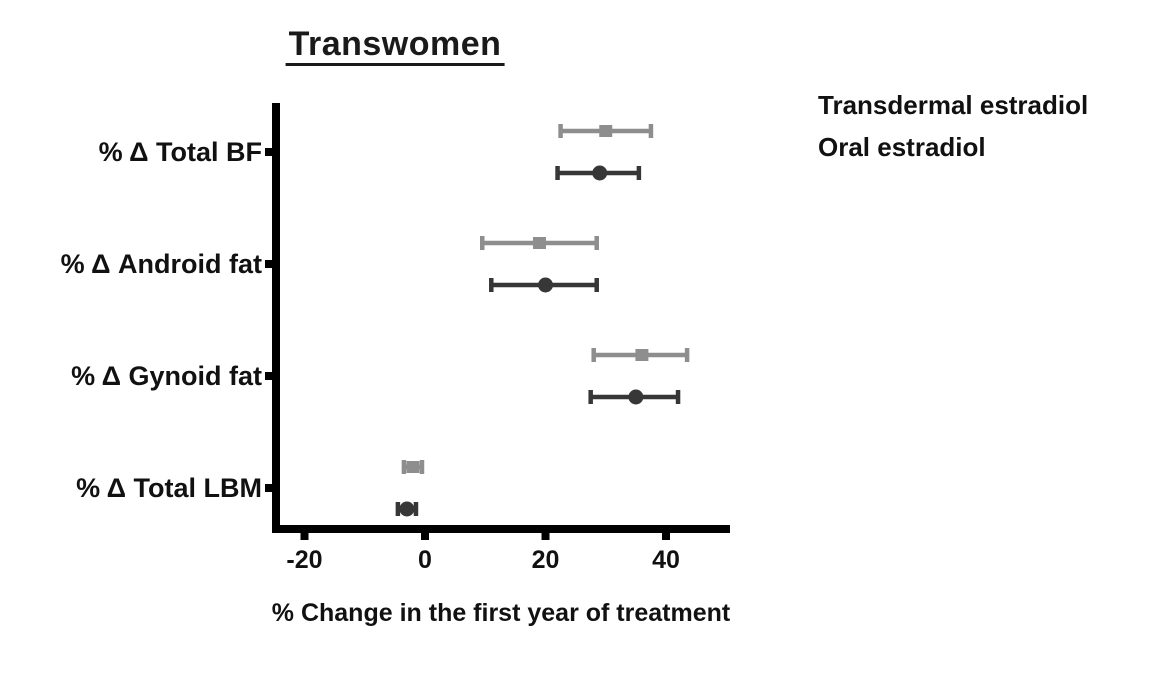  Describe the element at coordinates (161, 264) in the screenshot. I see `category-label: % Δ Android fat` at that location.